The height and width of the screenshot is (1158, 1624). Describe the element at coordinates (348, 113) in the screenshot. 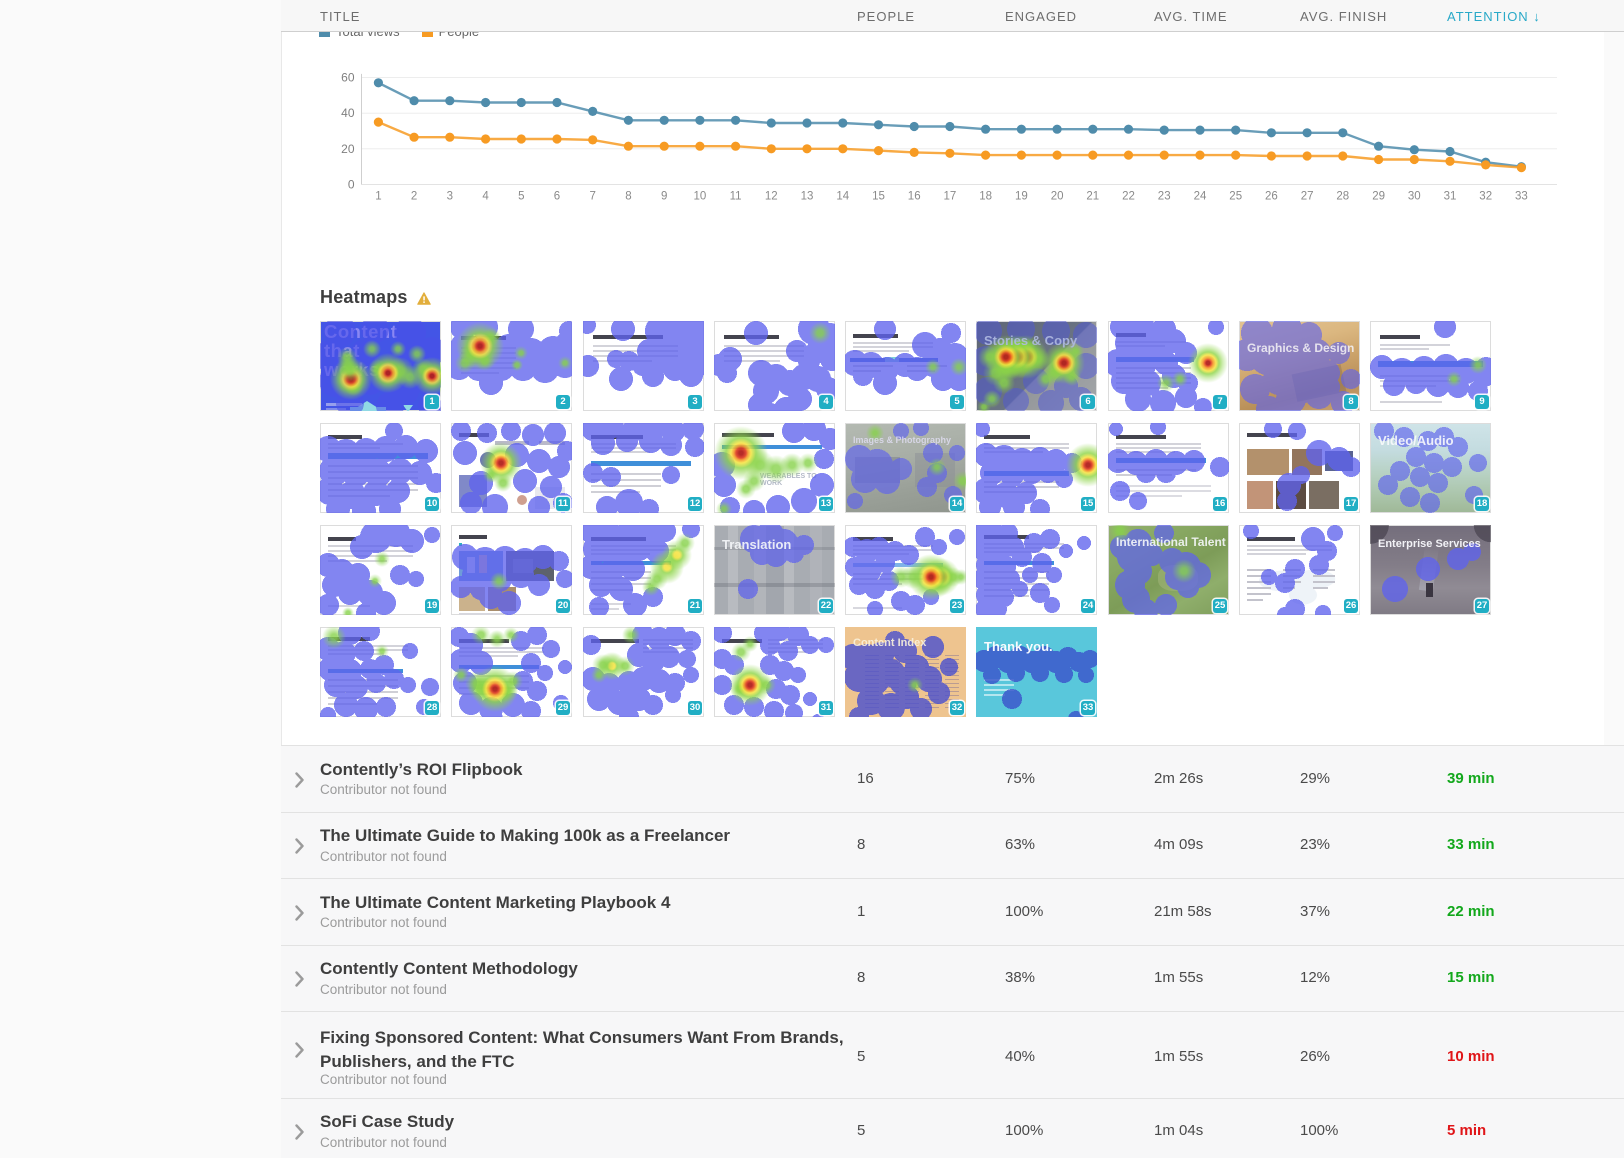

I see `svg-text: 40` at that location.